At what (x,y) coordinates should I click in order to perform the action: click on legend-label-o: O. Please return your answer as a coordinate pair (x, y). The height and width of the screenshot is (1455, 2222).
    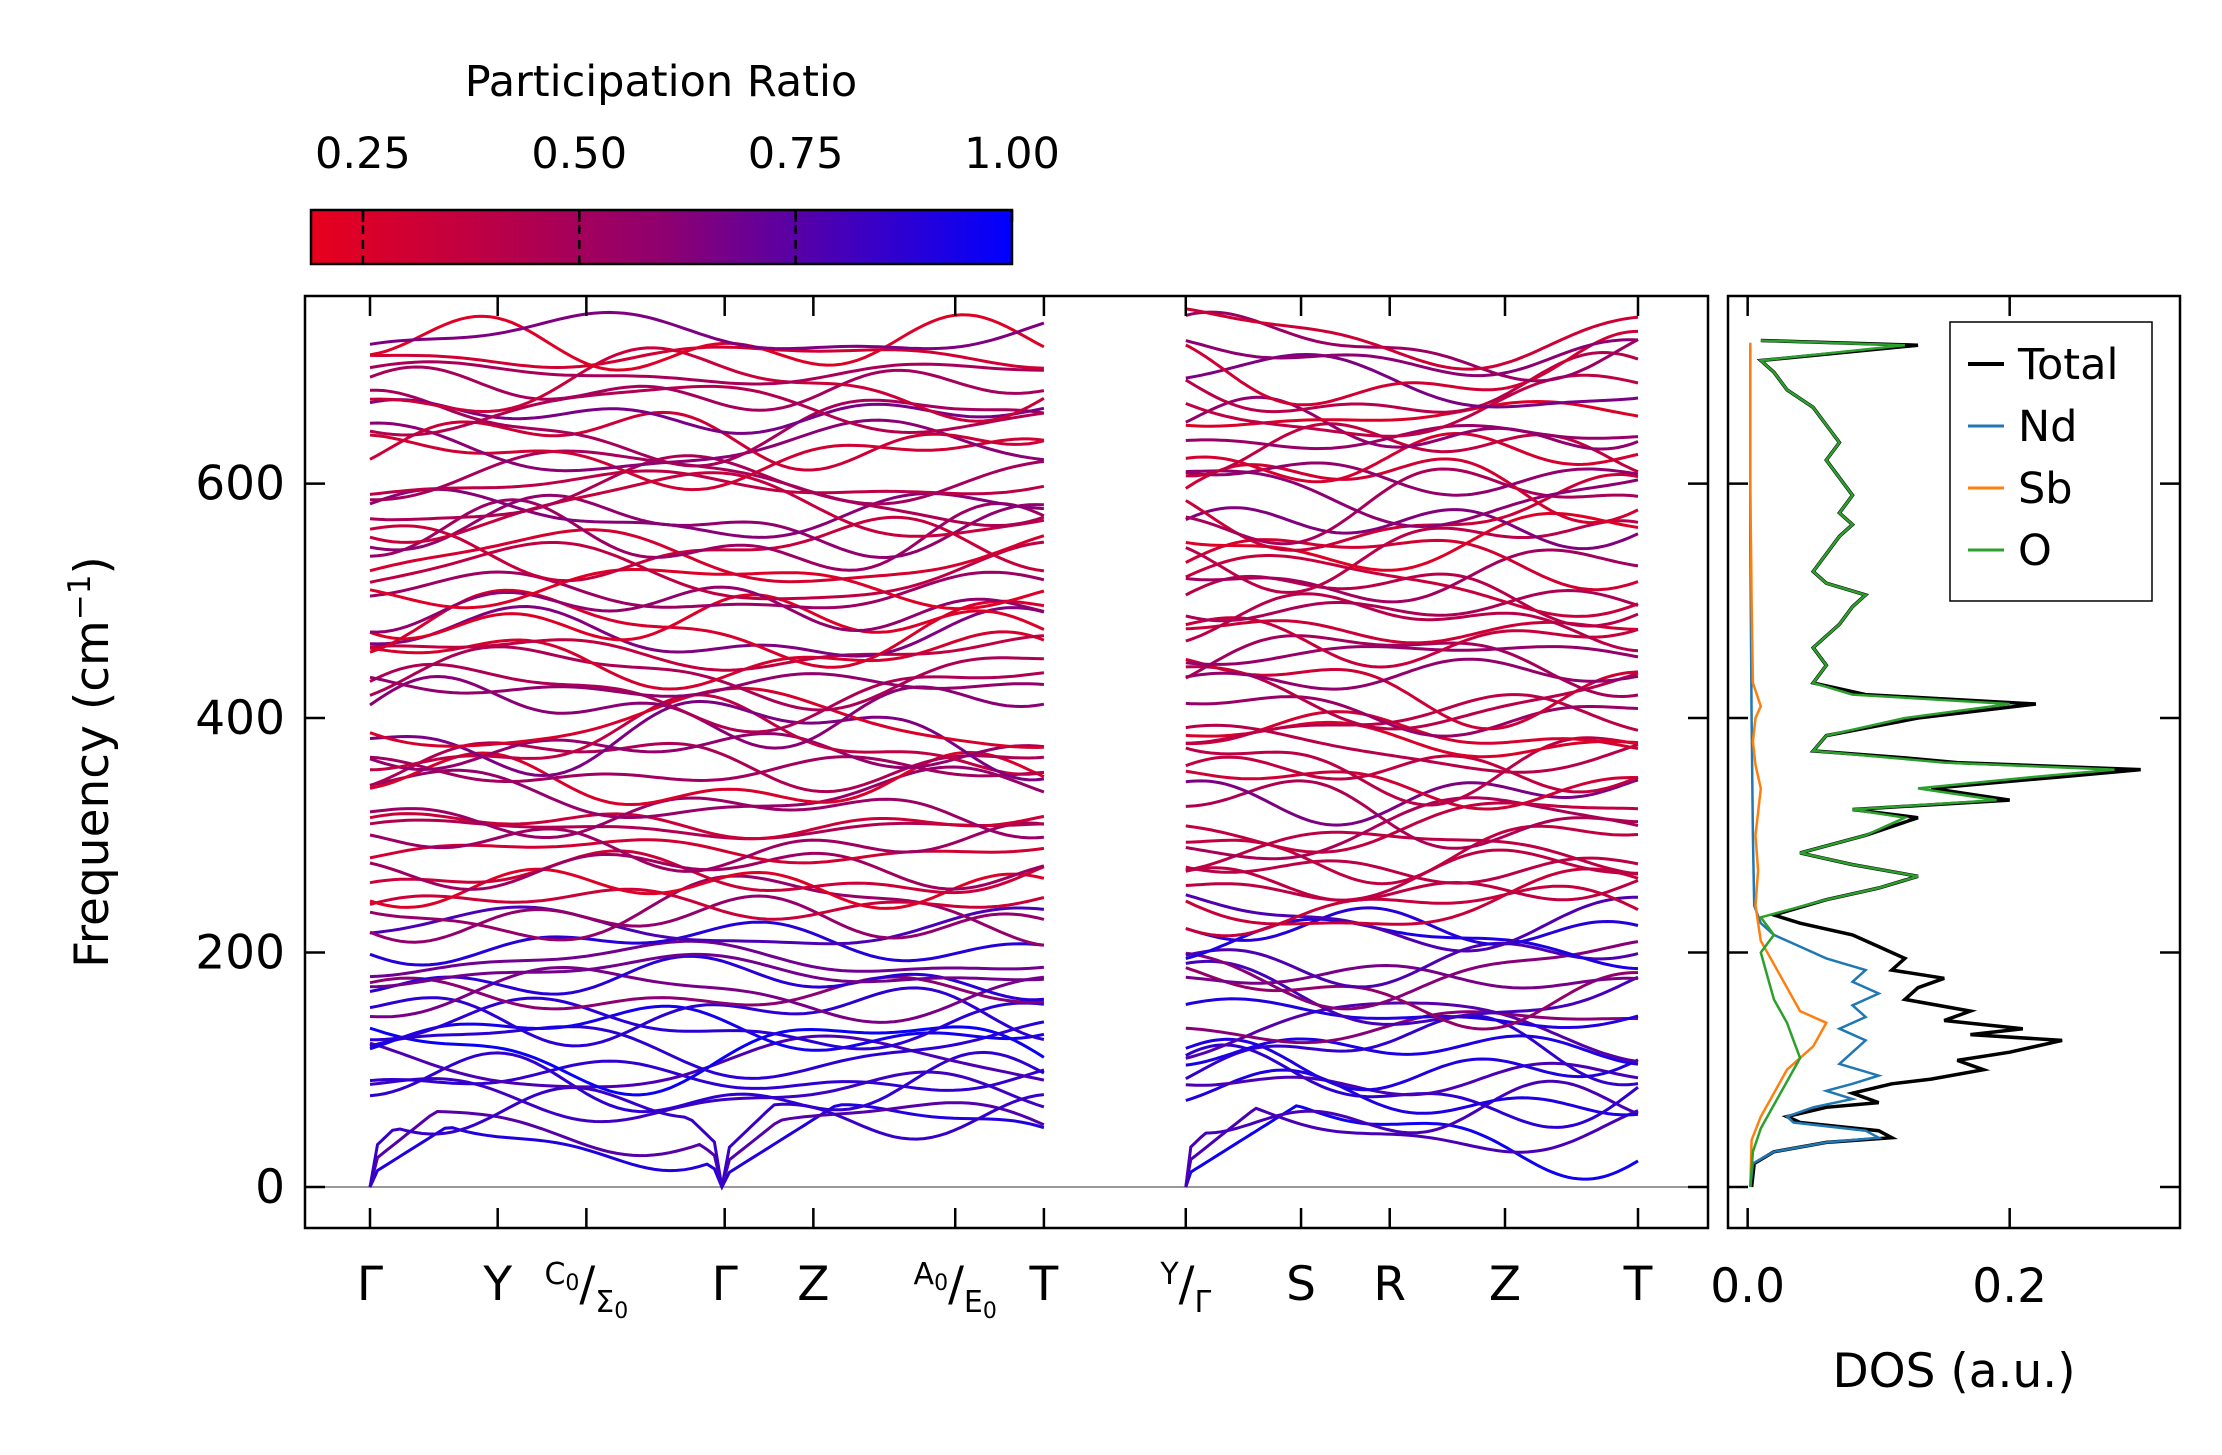
    Looking at the image, I should click on (2035, 551).